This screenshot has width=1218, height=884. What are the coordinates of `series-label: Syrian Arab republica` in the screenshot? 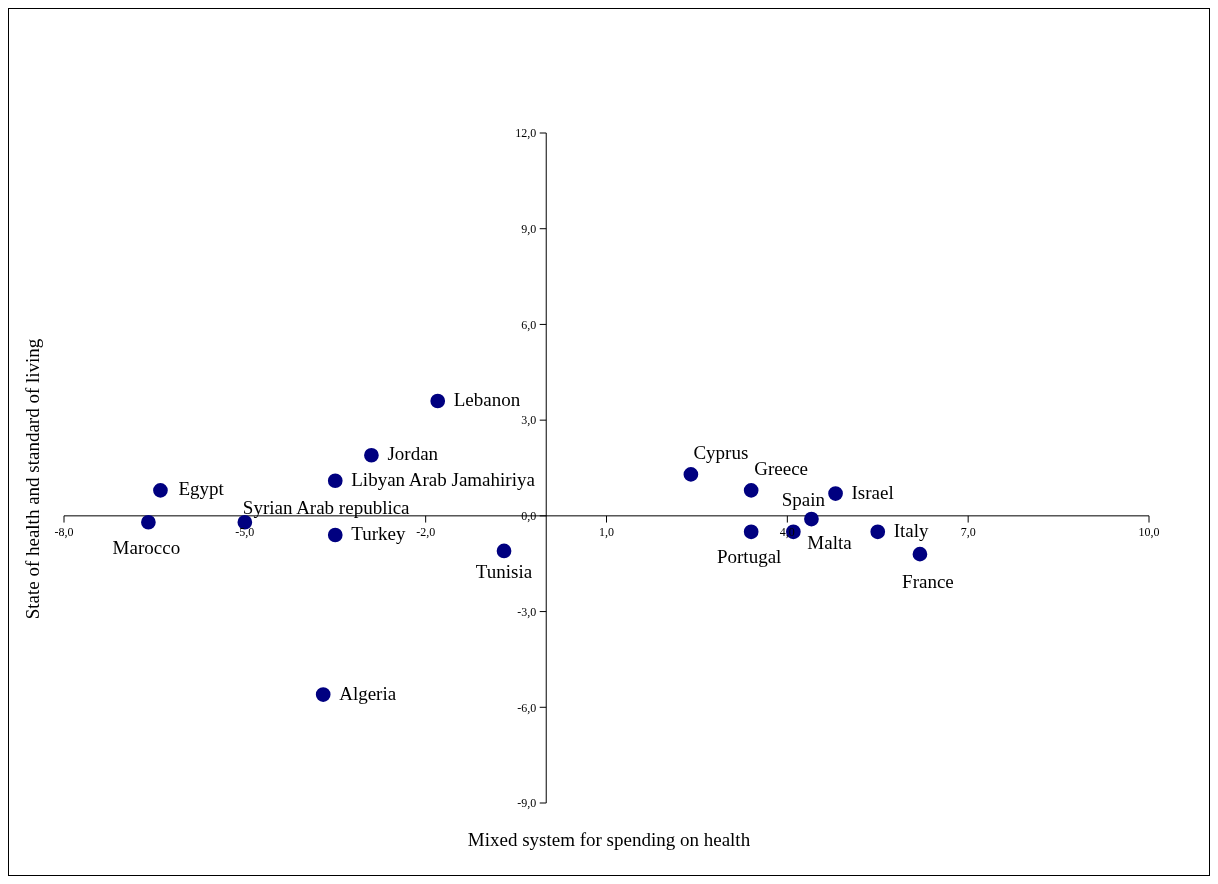 It's located at (326, 508).